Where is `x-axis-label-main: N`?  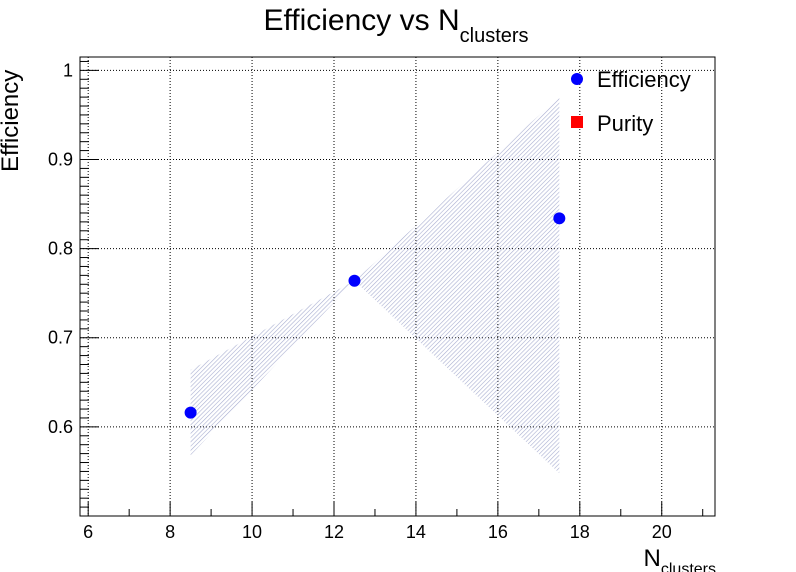
x-axis-label-main: N is located at coordinates (652, 558).